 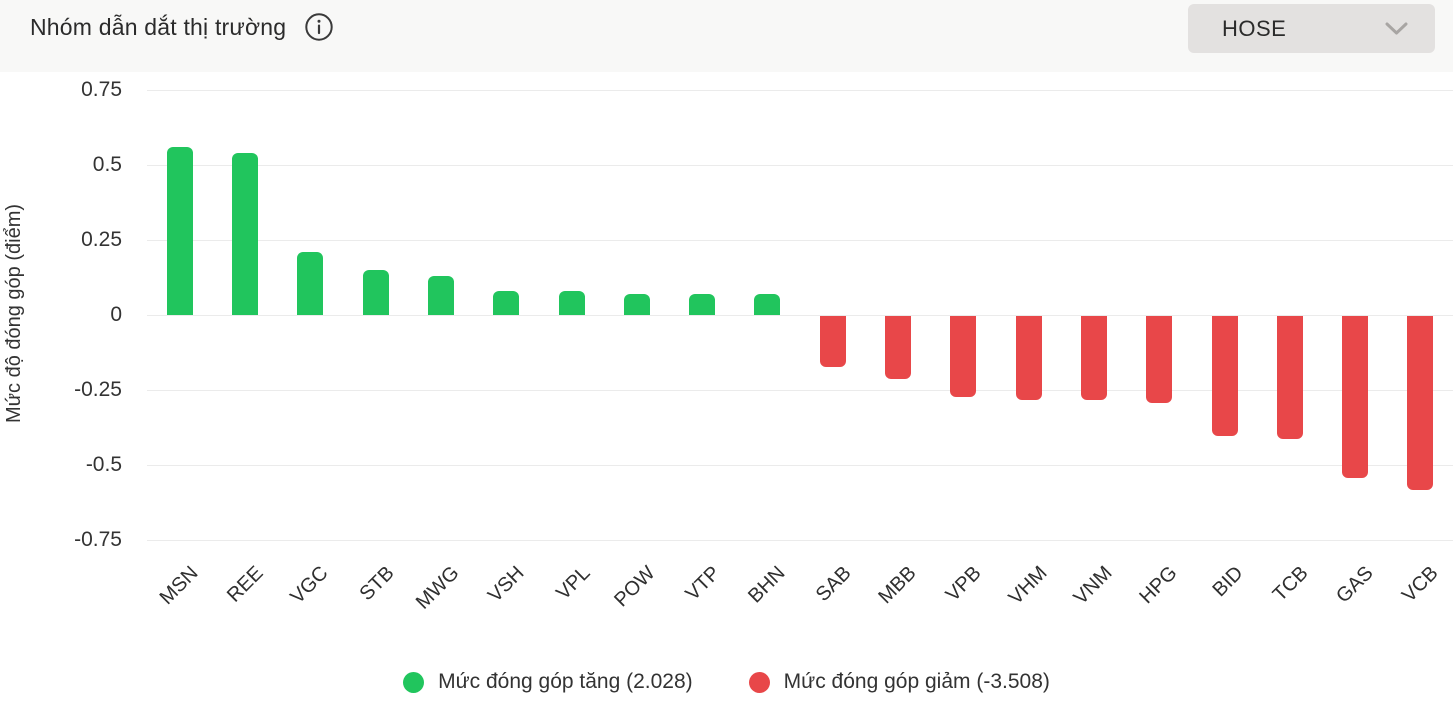 I want to click on x-tick-label-VNM: VNM, so click(x=1093, y=585).